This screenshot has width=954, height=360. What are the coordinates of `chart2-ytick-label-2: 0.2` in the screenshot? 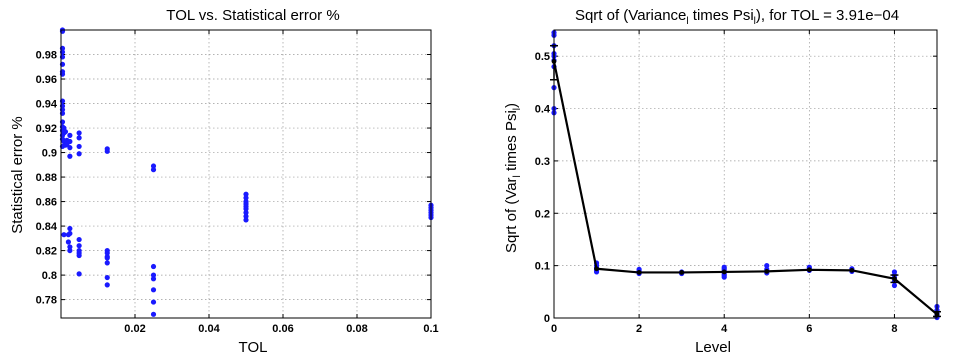 It's located at (542, 214).